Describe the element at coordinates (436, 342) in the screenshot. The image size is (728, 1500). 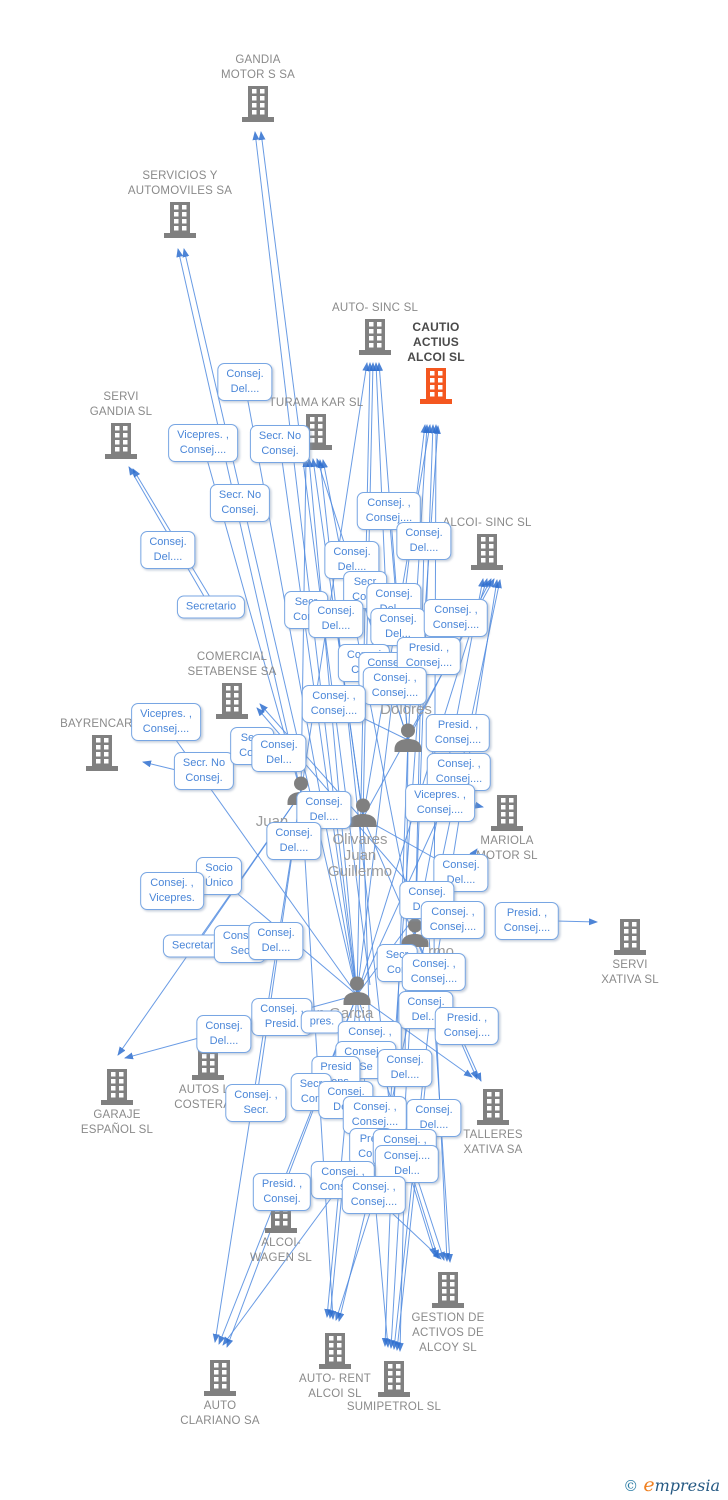
I see `company-label: CAUTIO ACTIUS ALCOI SL` at that location.